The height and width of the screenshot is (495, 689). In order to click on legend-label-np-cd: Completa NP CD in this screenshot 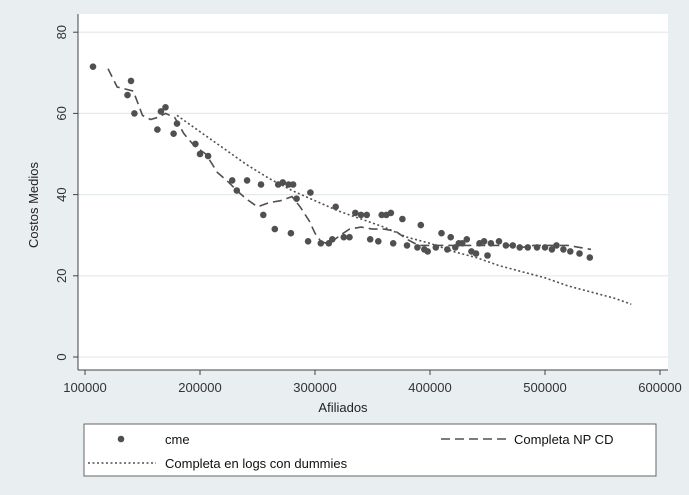, I will do `click(563, 439)`.